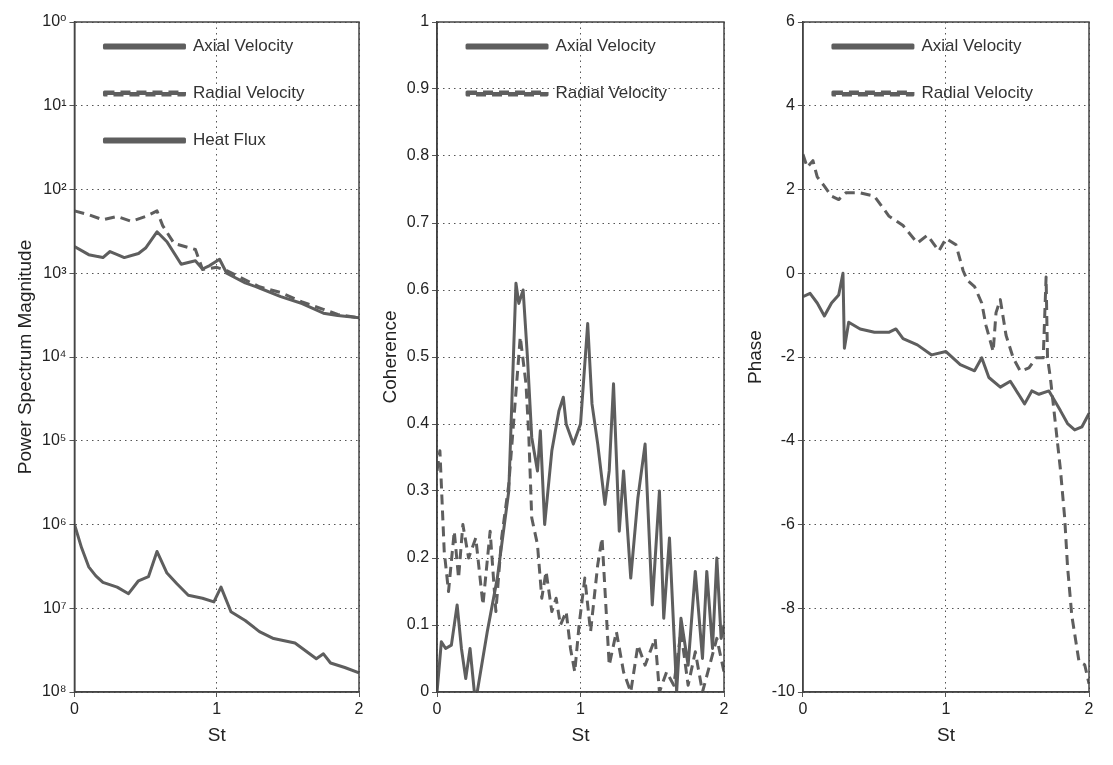  Describe the element at coordinates (55, 188) in the screenshot. I see `y-tick-label: 10²` at that location.